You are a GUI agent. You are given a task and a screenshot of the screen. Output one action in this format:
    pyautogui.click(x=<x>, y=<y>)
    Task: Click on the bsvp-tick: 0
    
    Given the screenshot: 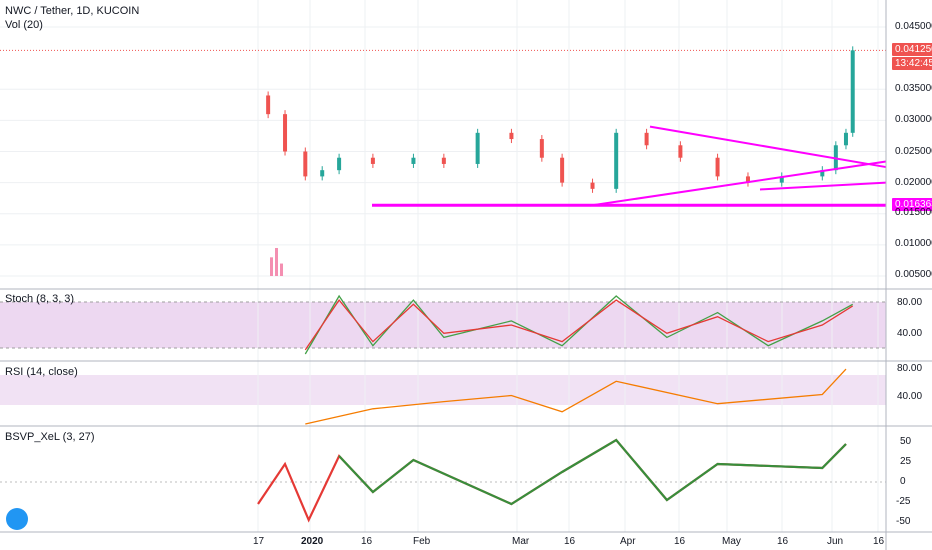 What is the action you would take?
    pyautogui.click(x=903, y=481)
    